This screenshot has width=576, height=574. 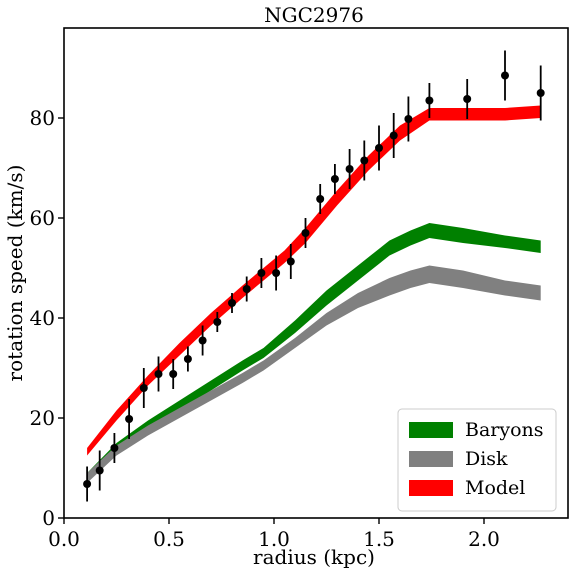 I want to click on x-axis-label: radius (kpc), so click(x=314, y=557).